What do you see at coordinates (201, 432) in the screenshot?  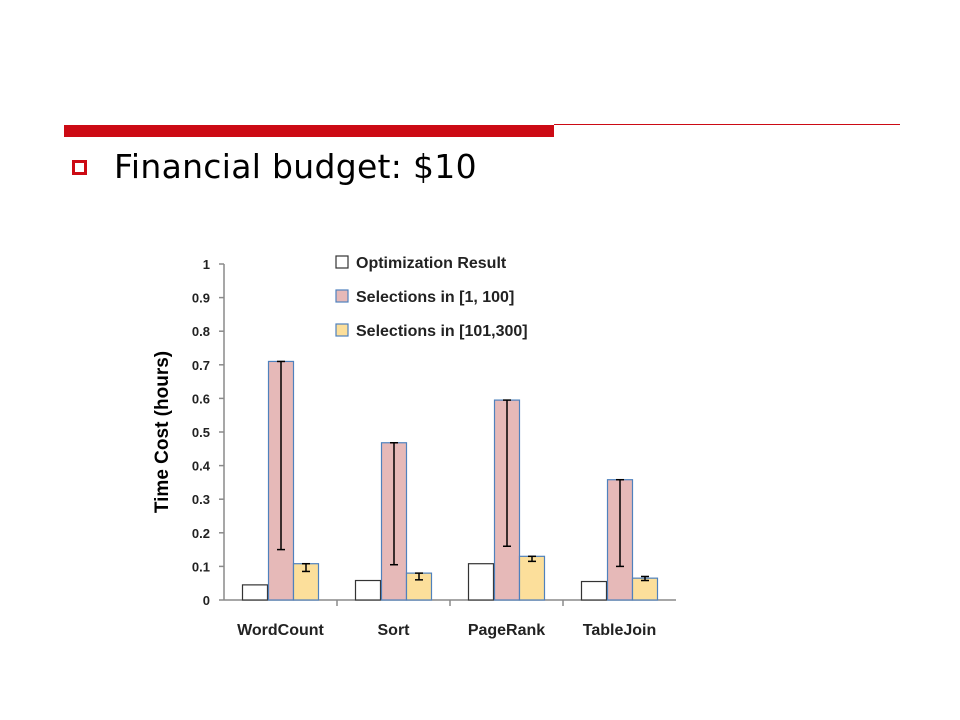 I see `y-tick-label: 0.5` at bounding box center [201, 432].